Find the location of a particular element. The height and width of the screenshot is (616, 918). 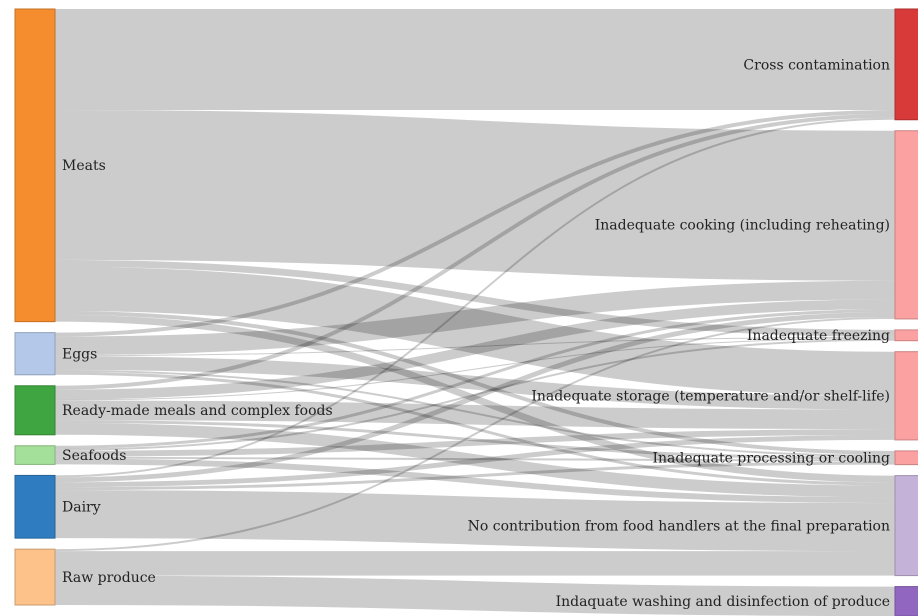

source-node-dairy is located at coordinates (35, 506).